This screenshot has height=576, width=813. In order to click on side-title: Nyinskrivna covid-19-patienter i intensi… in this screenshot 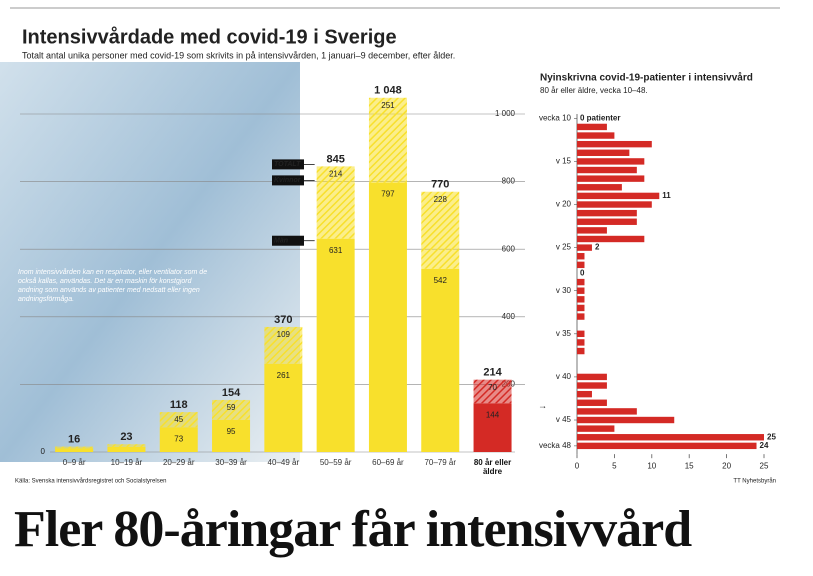, I will do `click(646, 78)`.